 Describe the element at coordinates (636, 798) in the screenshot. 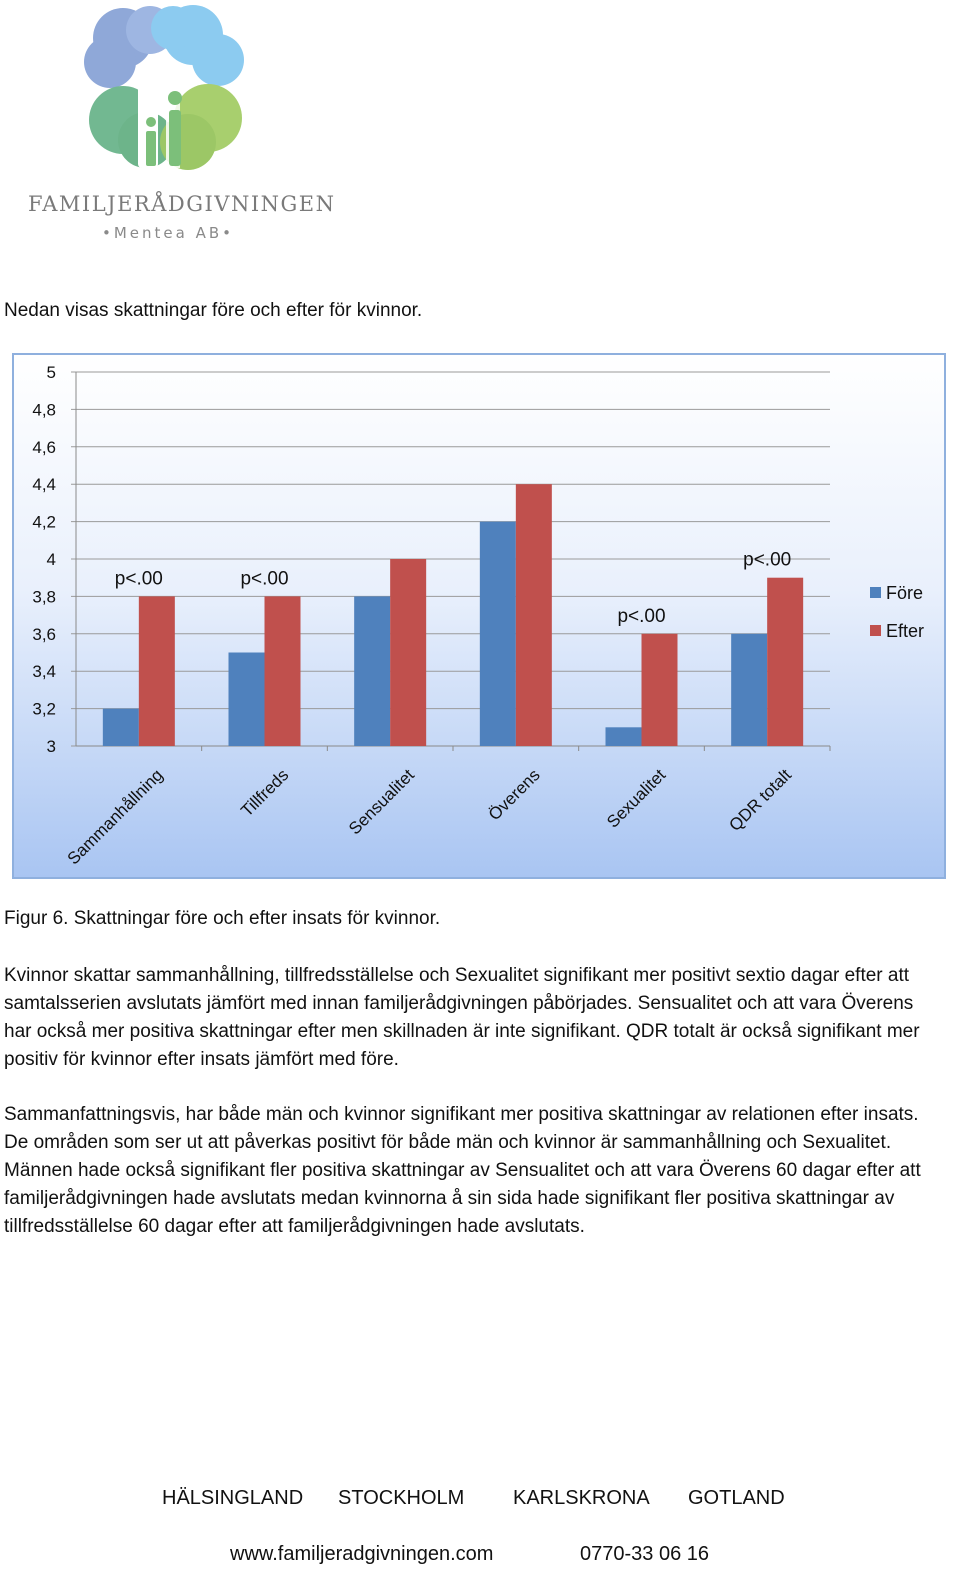

I see `x-tick-label: Sexualitet` at that location.